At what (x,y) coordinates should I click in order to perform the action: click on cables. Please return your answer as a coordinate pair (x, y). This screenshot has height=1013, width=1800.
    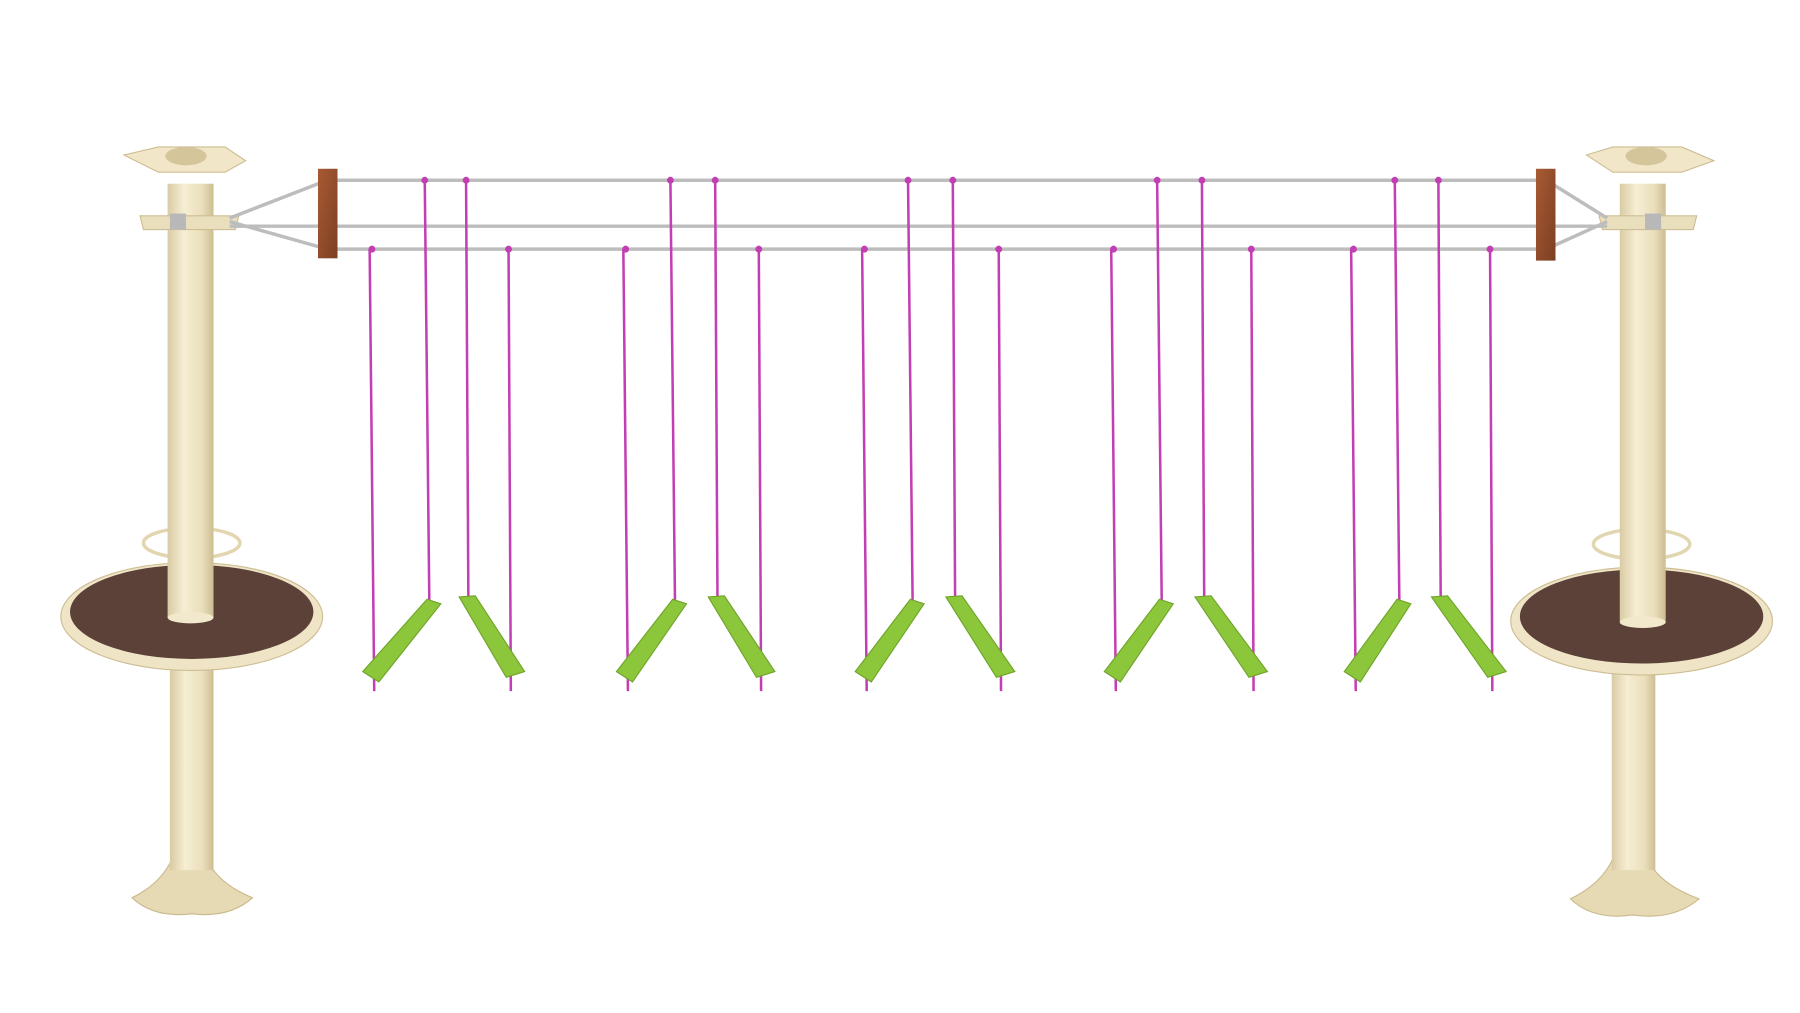
    Looking at the image, I should click on (918, 214).